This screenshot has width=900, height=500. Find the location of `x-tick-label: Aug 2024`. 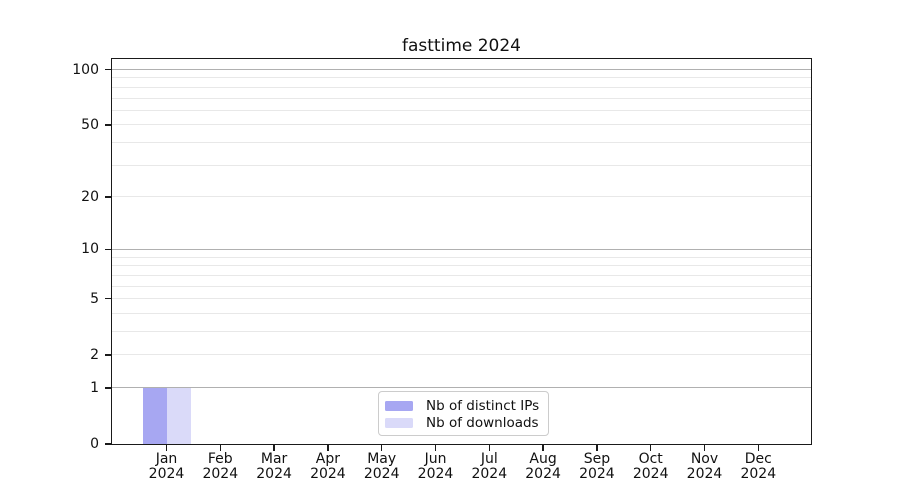

x-tick-label: Aug 2024 is located at coordinates (543, 467).